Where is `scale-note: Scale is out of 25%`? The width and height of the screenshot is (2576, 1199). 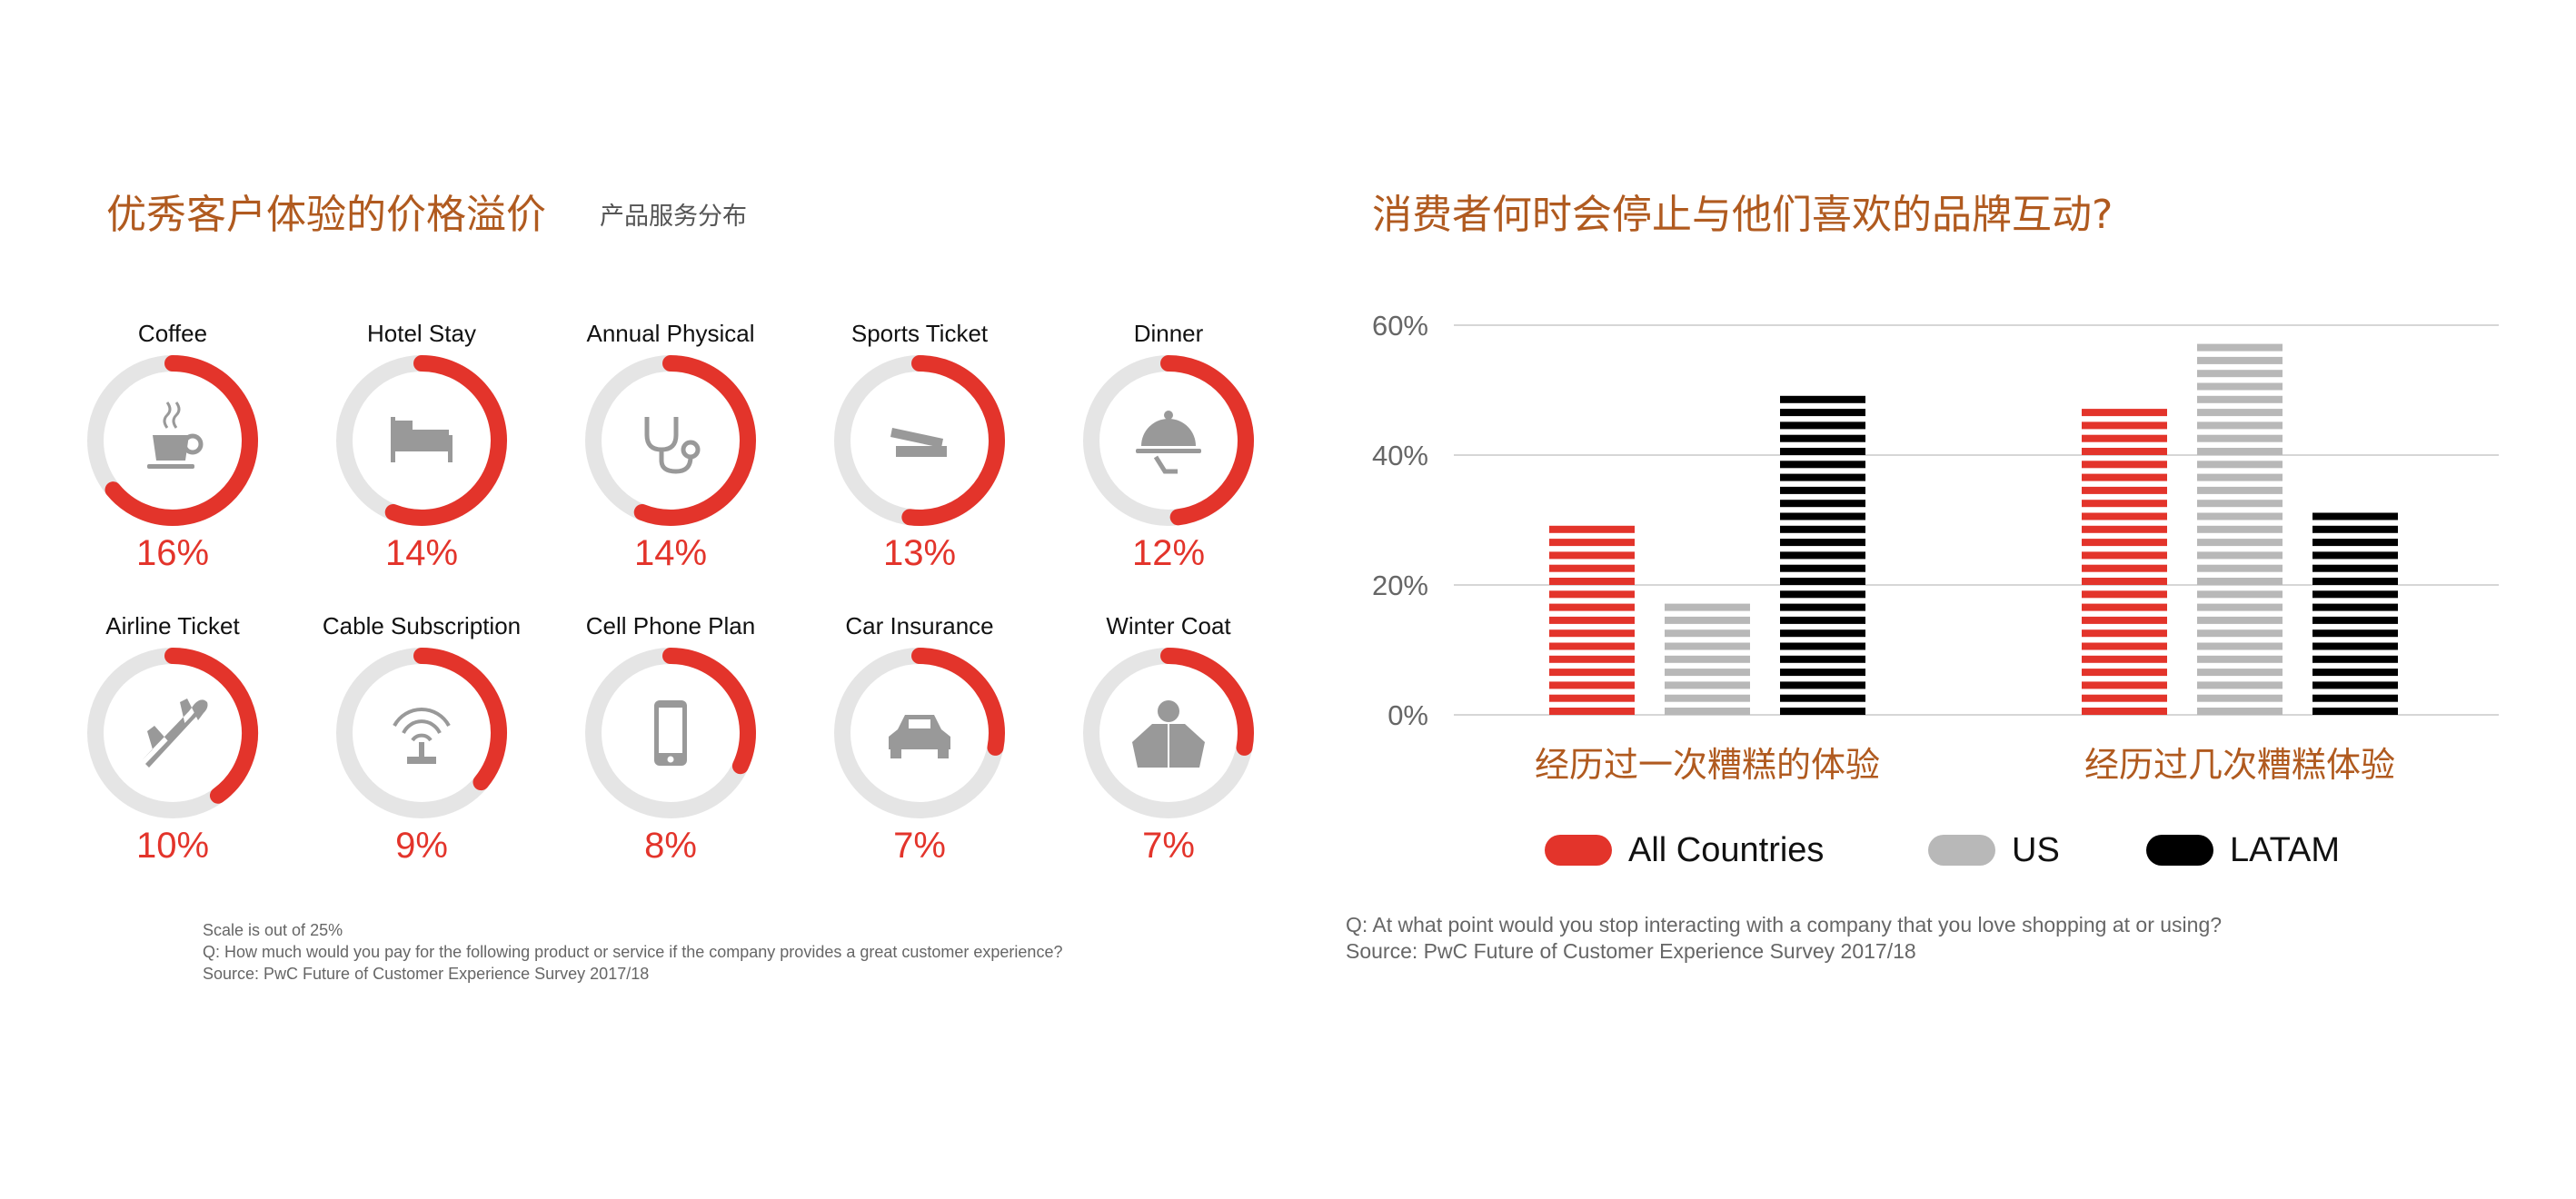 scale-note: Scale is out of 25% is located at coordinates (273, 930).